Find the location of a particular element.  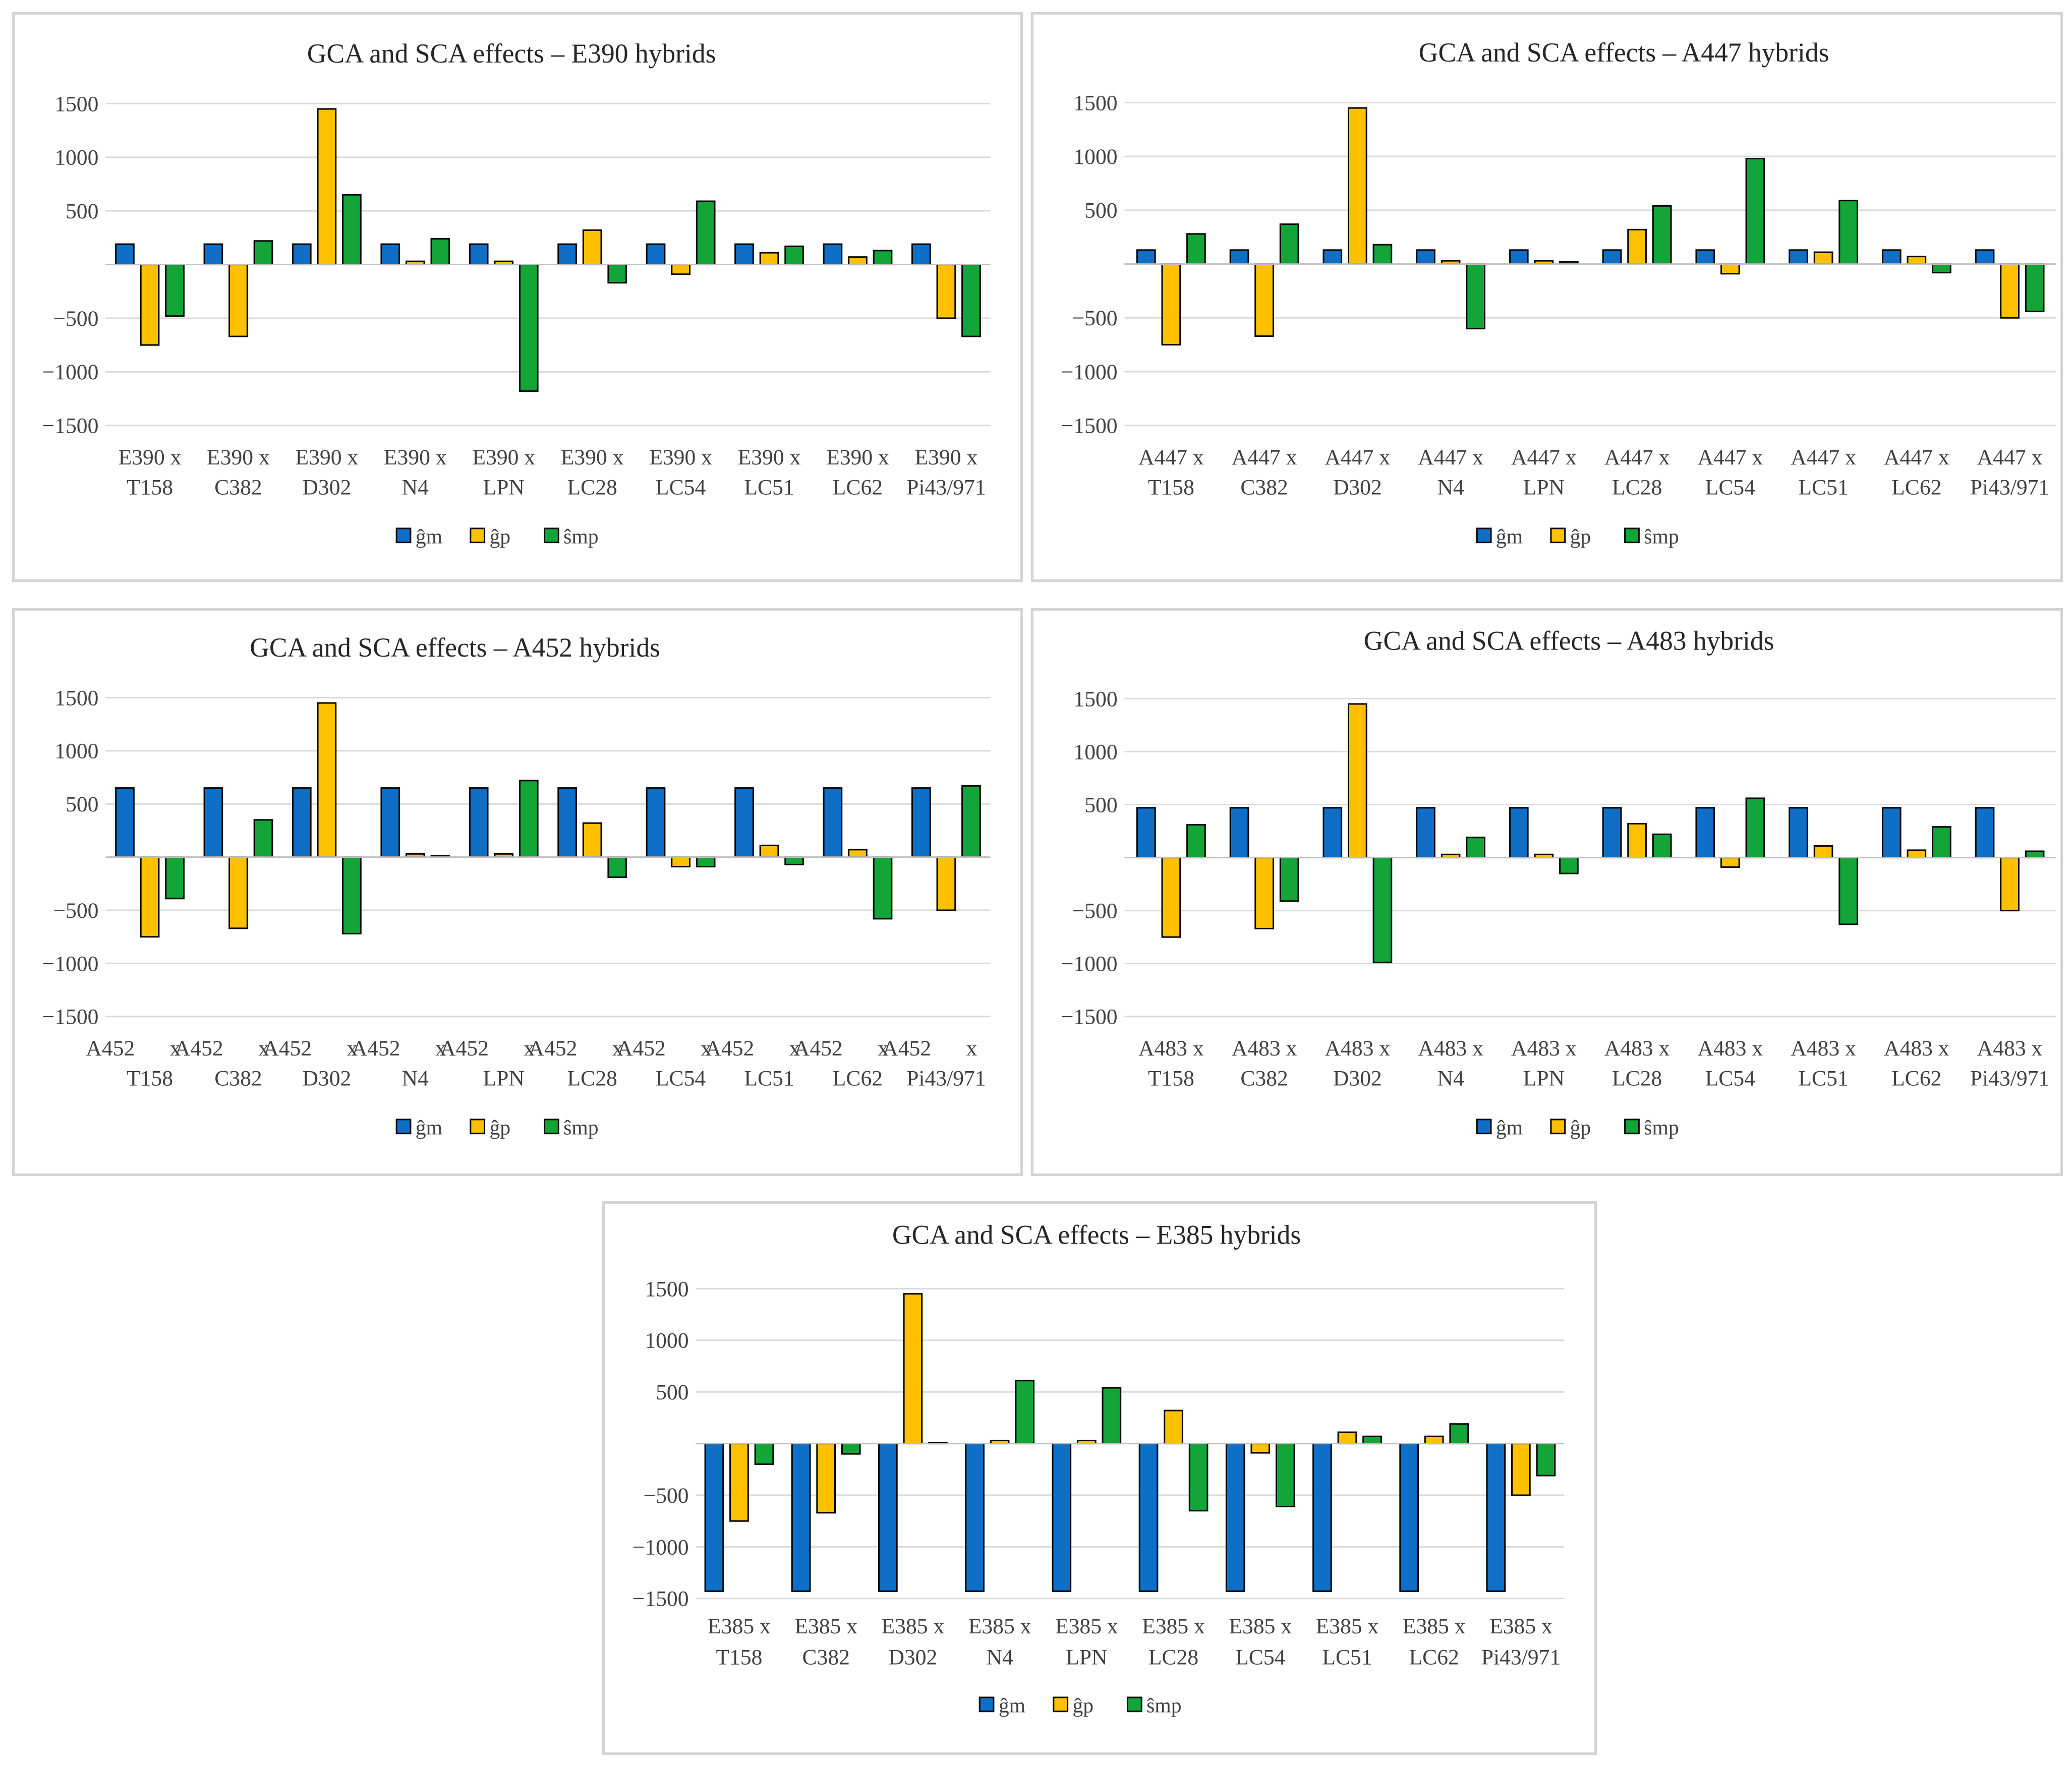

category-label: E385 x Pi43/971 is located at coordinates (1521, 1641).